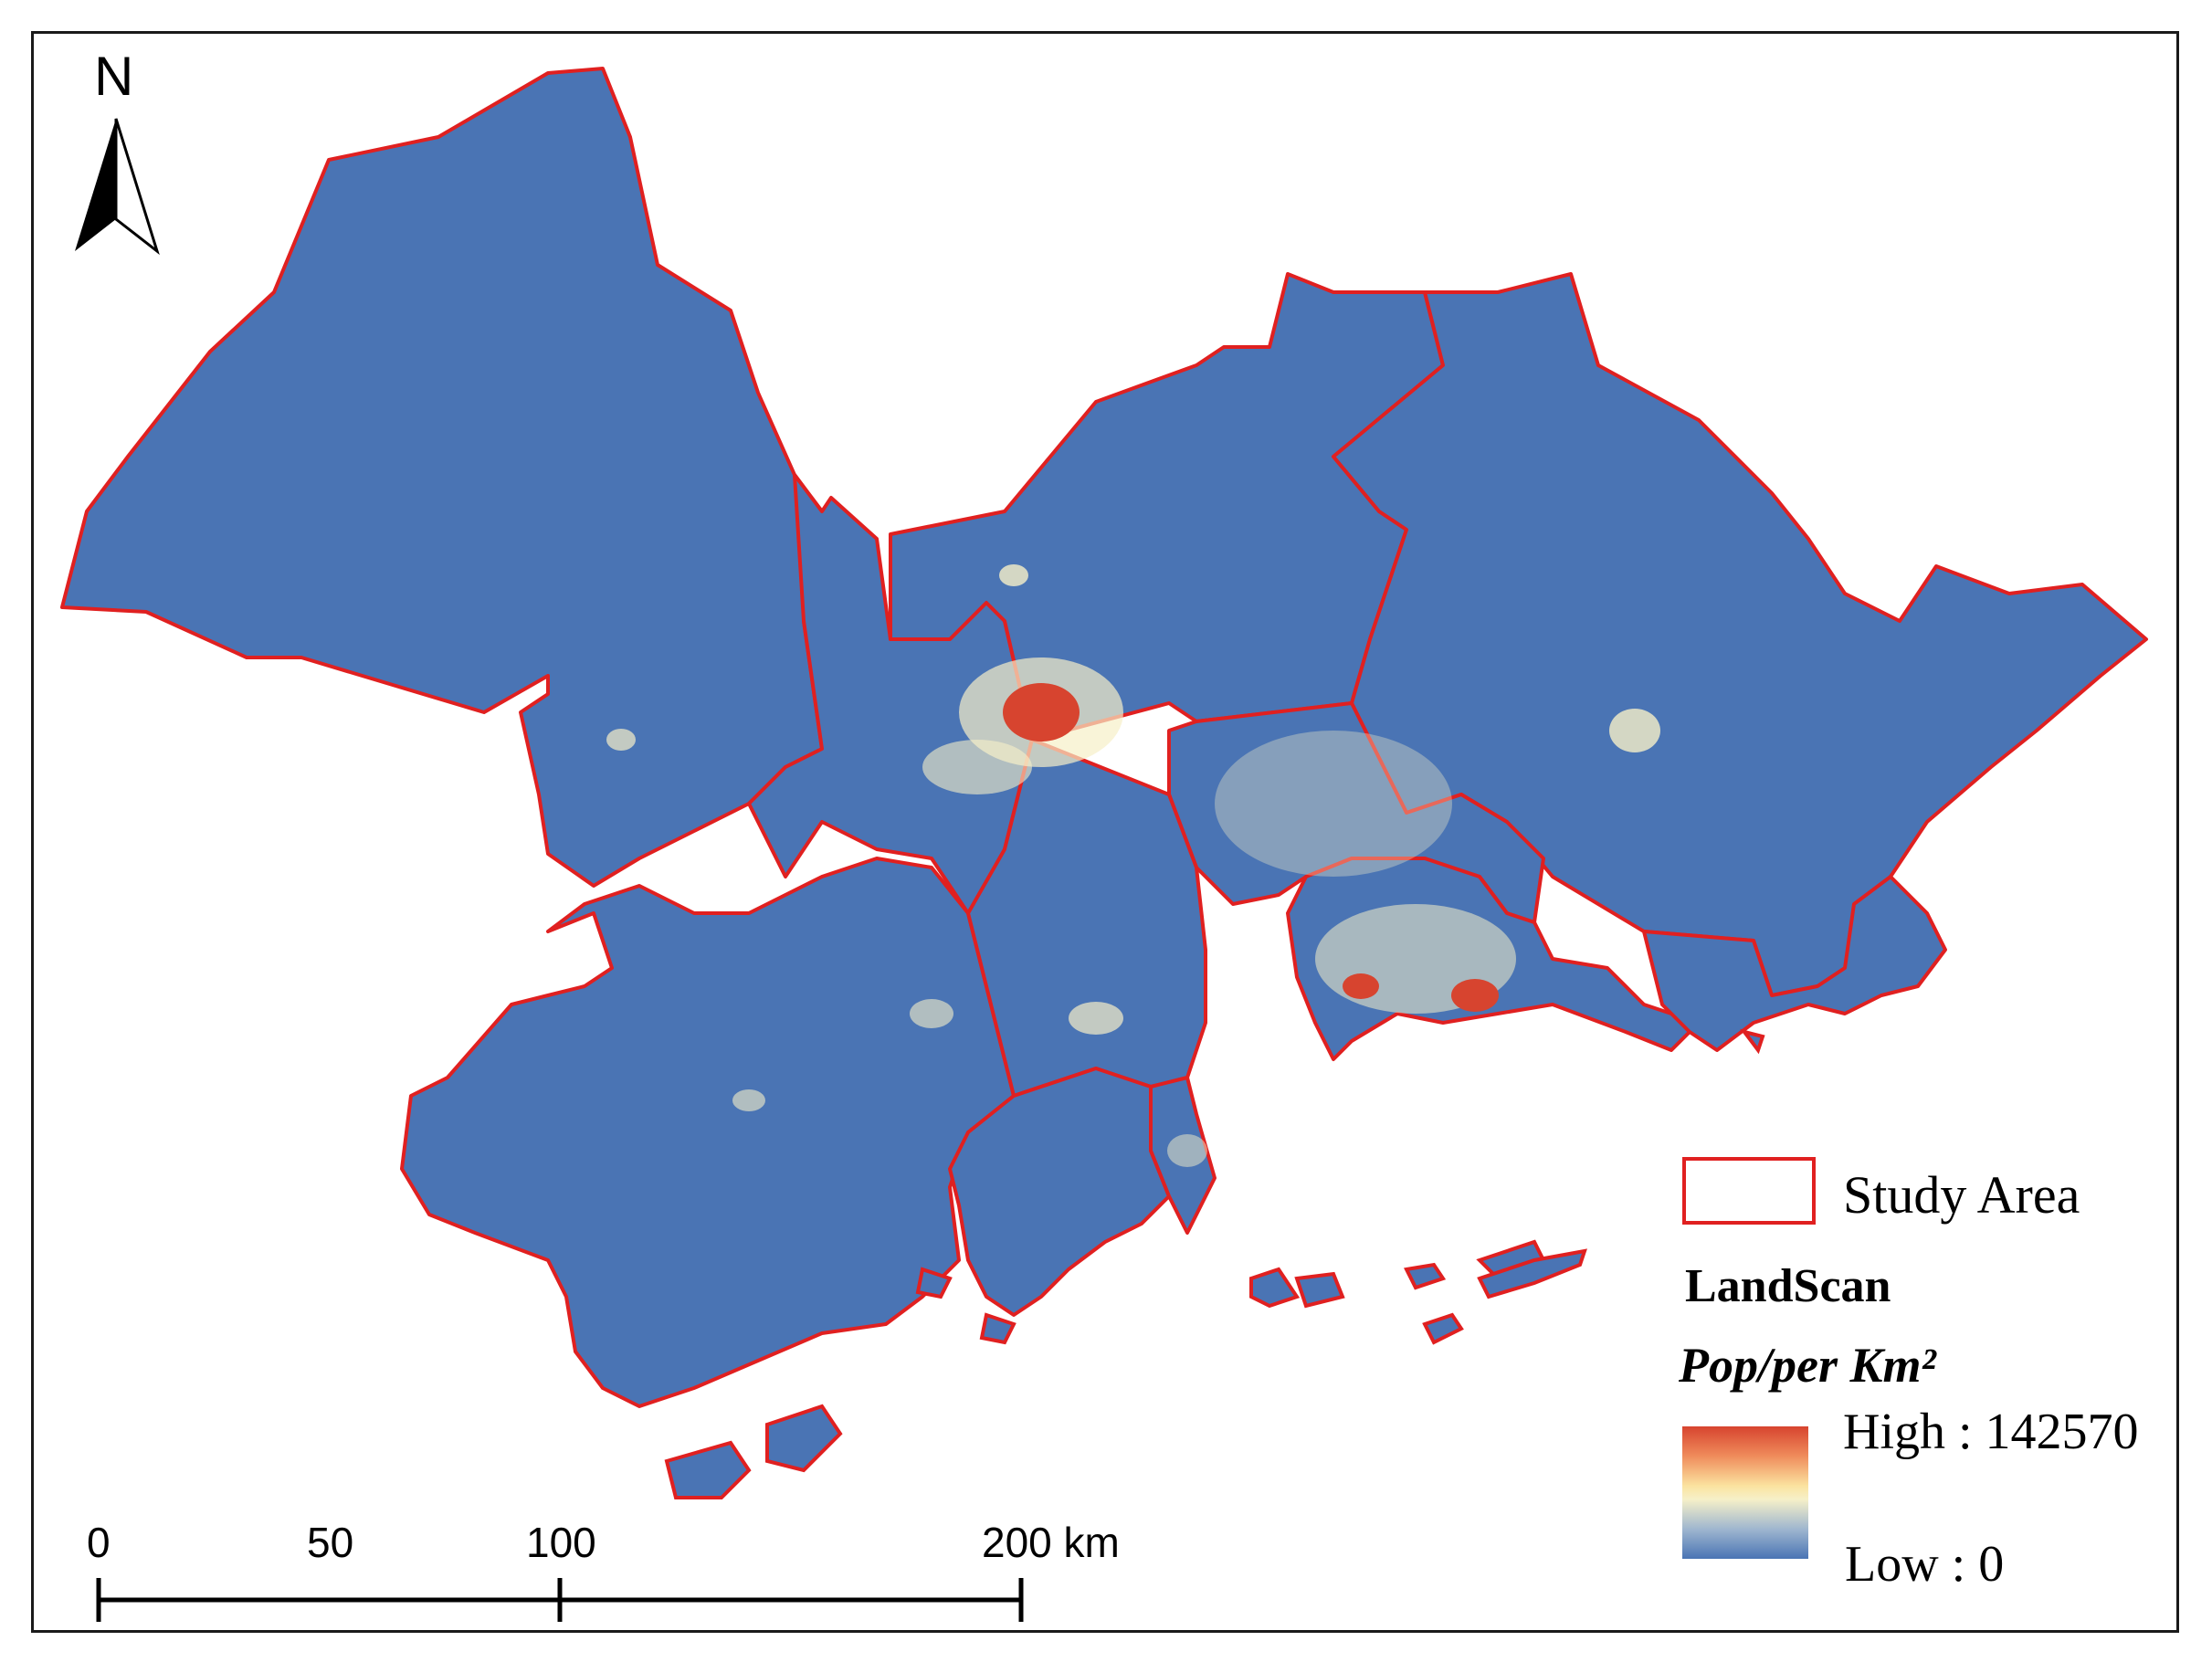  I want to click on islands, so click(1214, 1263).